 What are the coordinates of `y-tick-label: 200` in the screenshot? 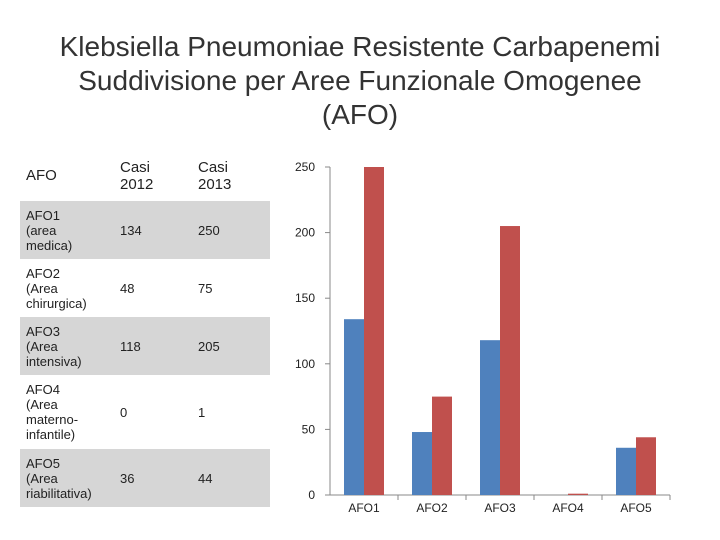 It's located at (305, 233).